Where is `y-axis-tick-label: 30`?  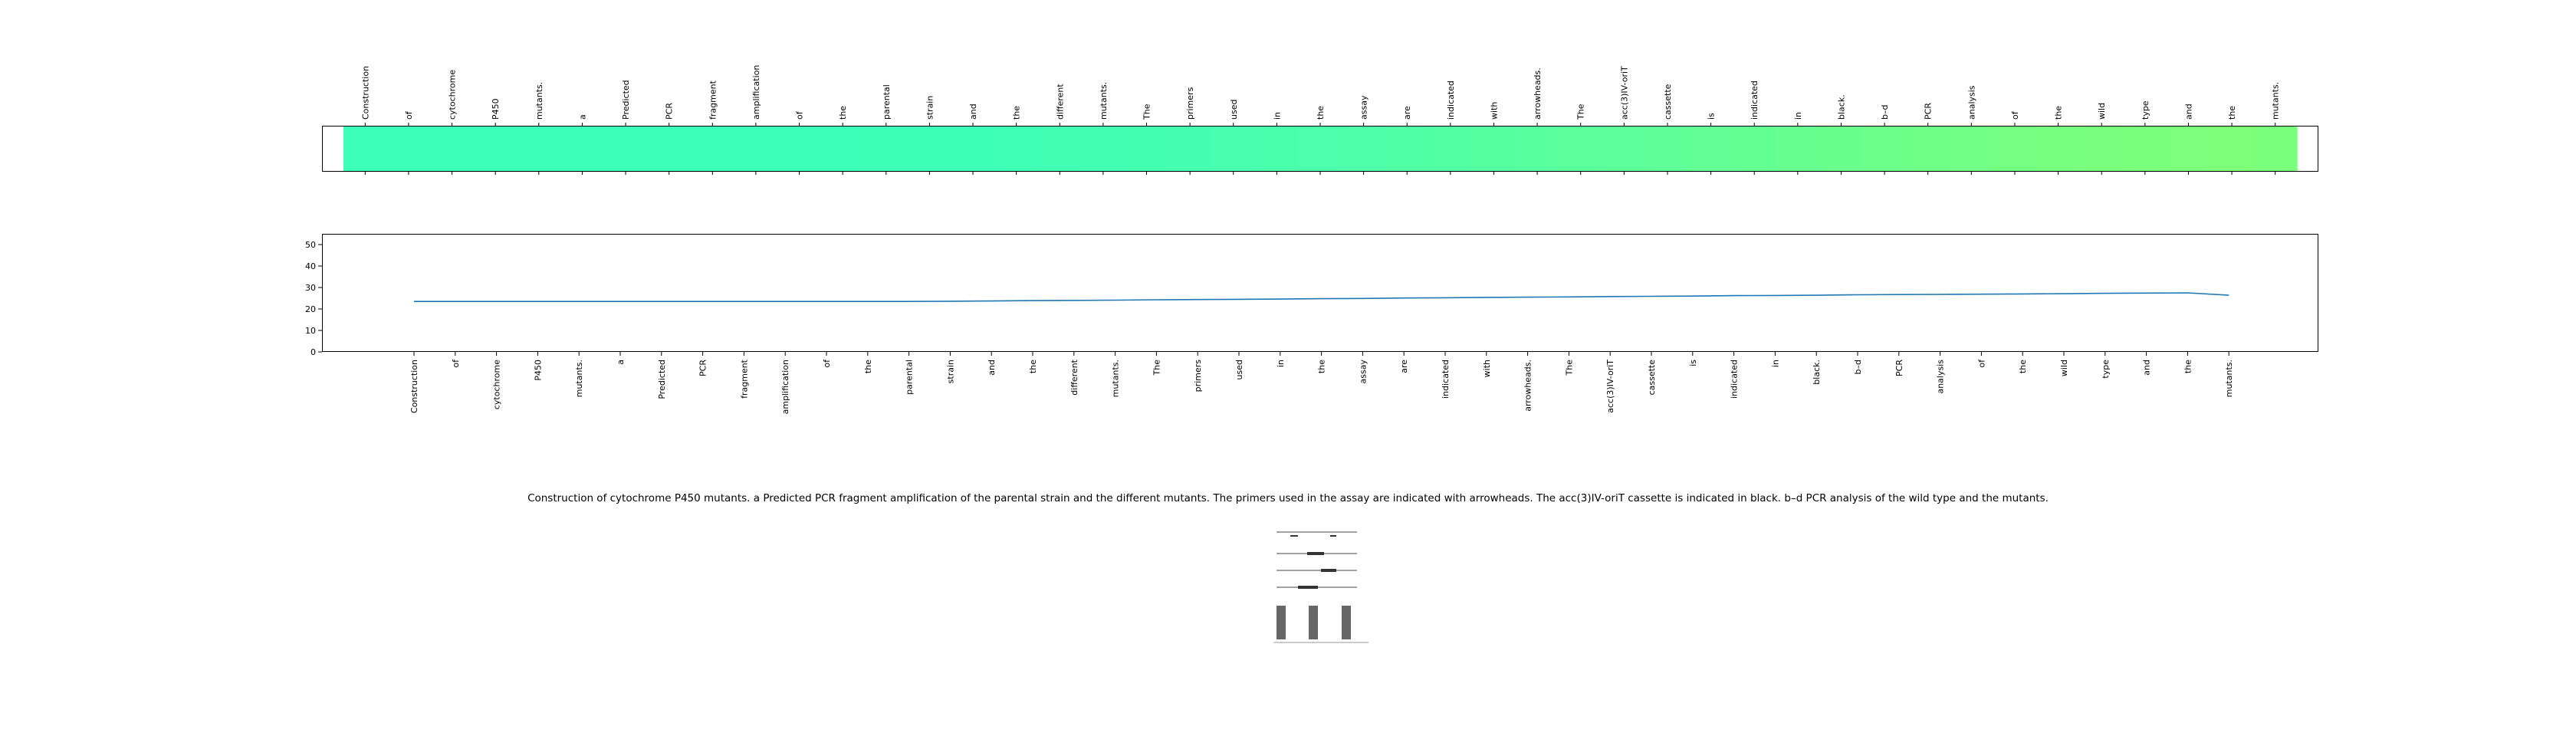
y-axis-tick-label: 30 is located at coordinates (310, 288).